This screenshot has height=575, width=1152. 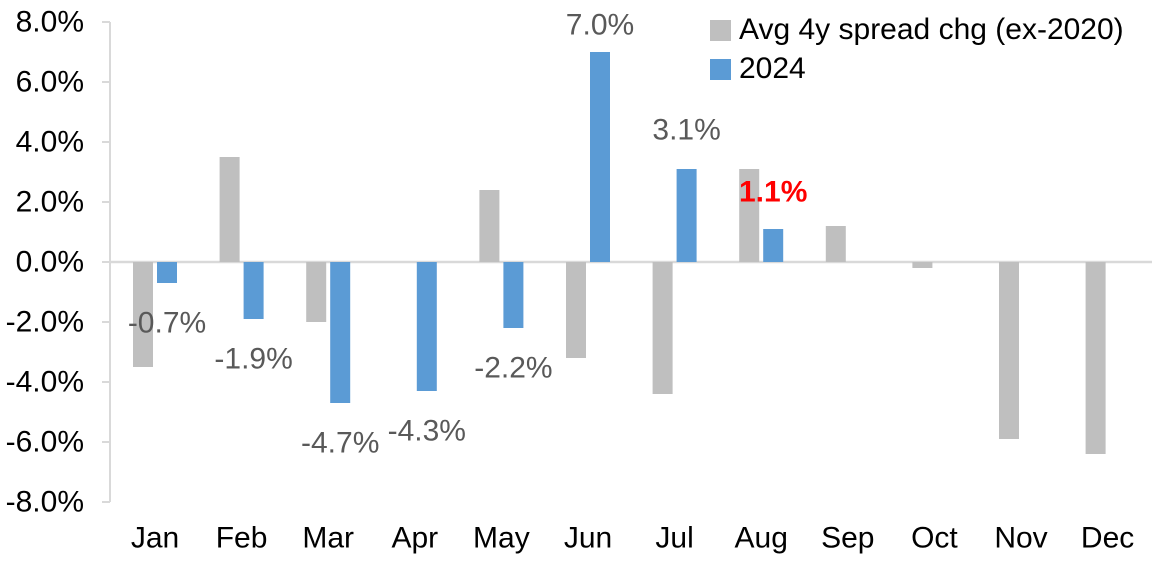 I want to click on bar-s2024-apr, so click(x=426, y=326).